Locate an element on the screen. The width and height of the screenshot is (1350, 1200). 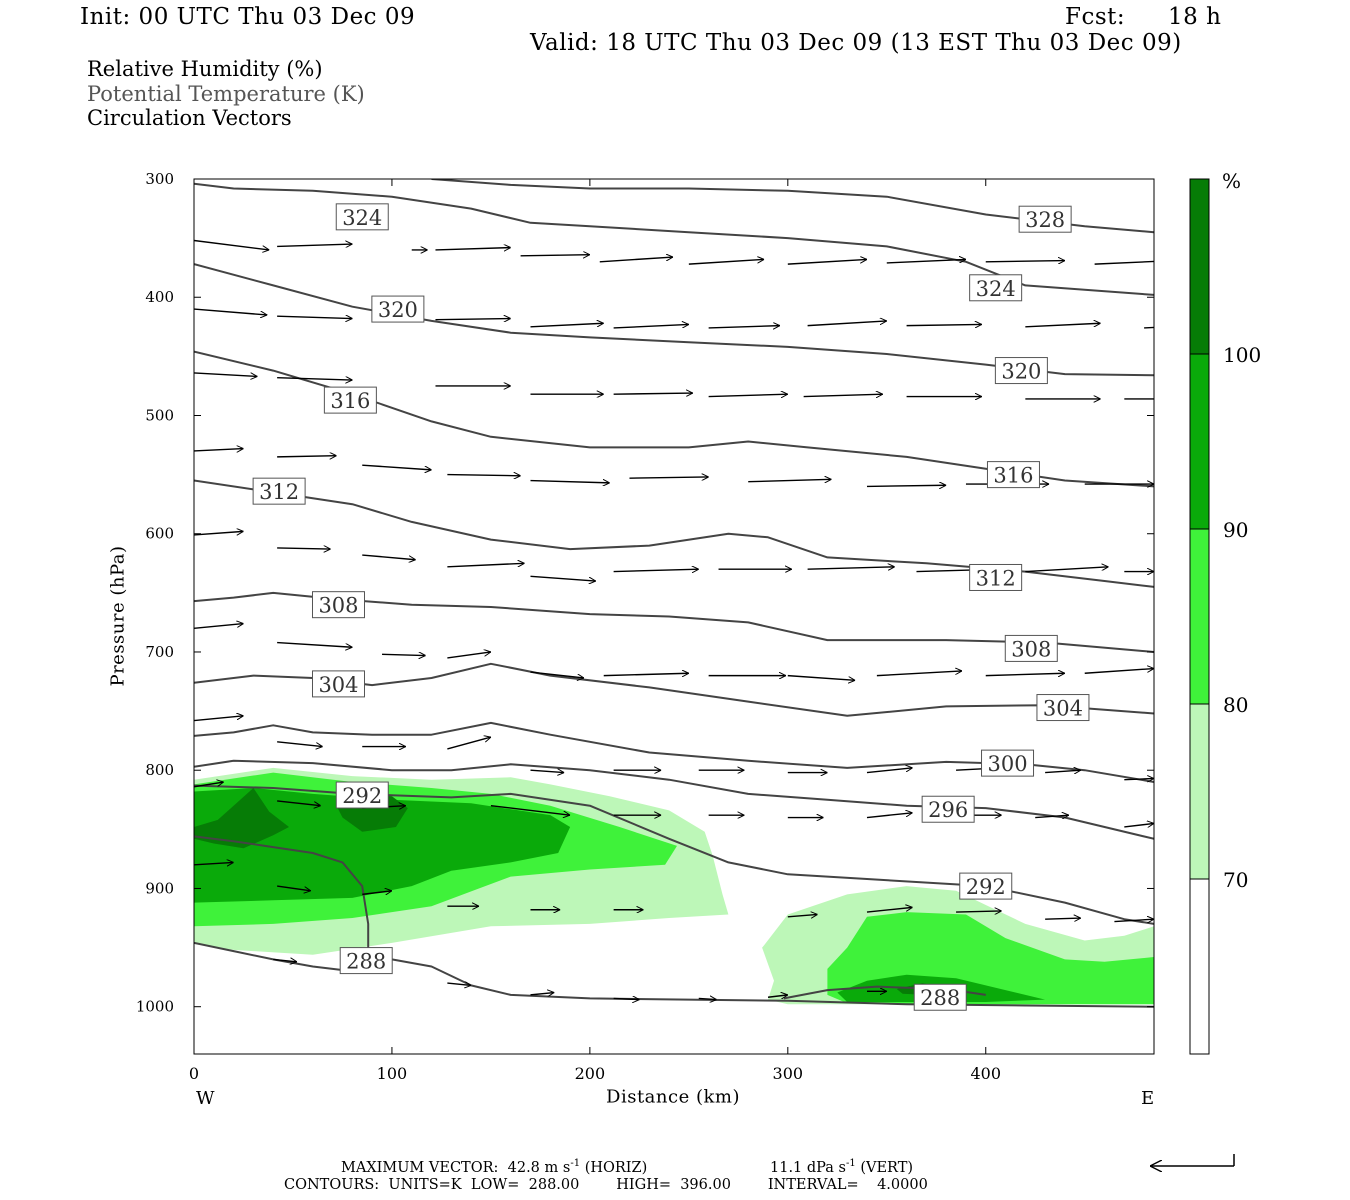
contour-label: 300 is located at coordinates (1007, 764).